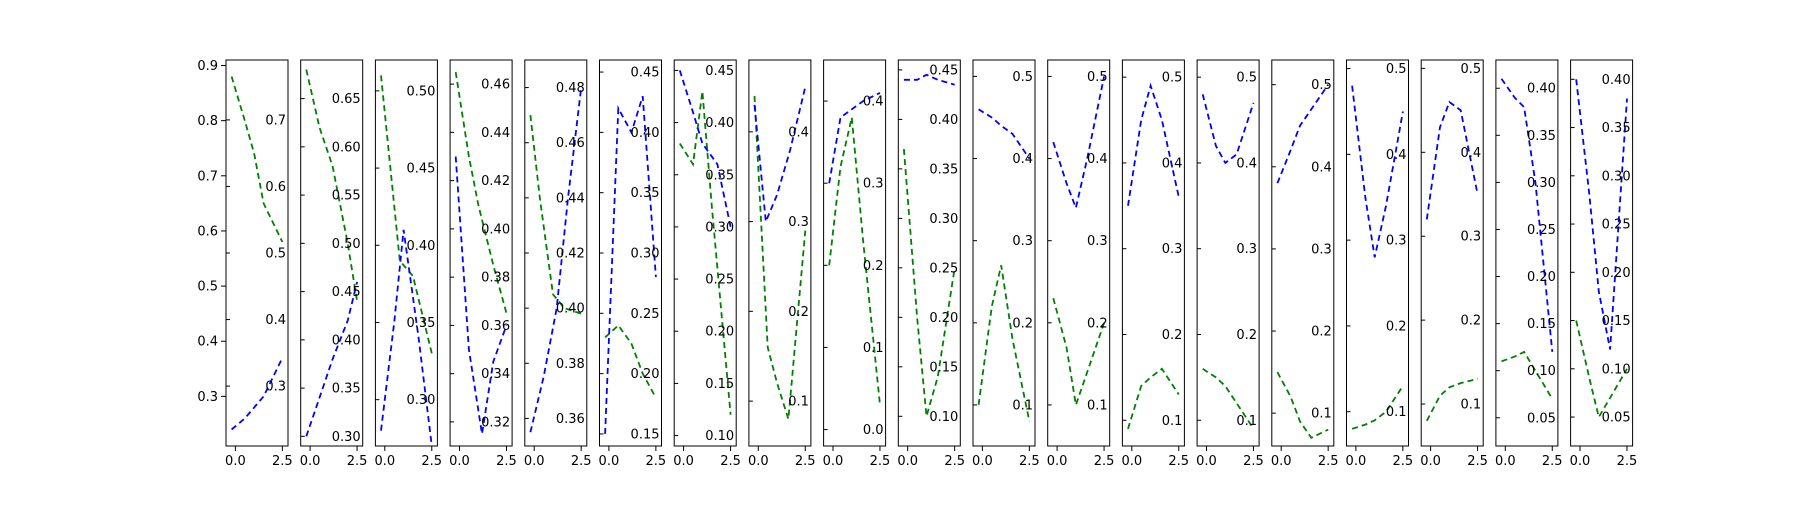  I want to click on subplot-3: 0.0 2.5 0.30 0.35 0.40 0.45 0.50, so click(408, 264).